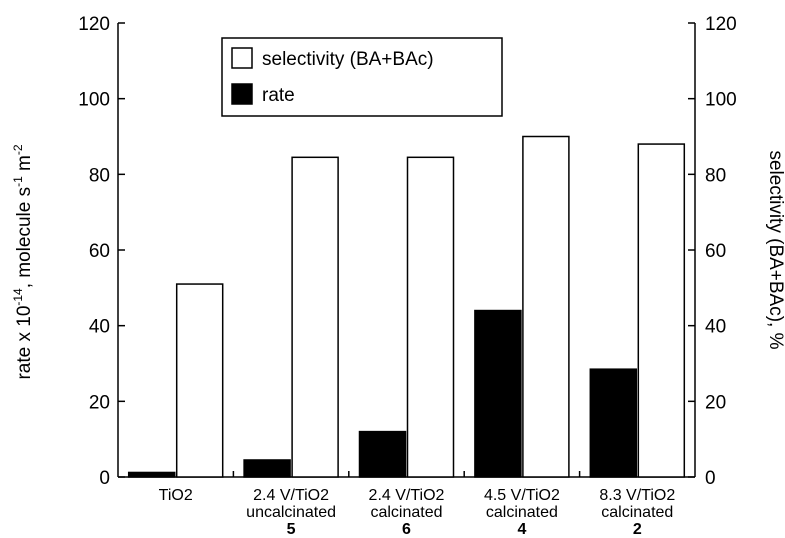 This screenshot has height=538, width=785. Describe the element at coordinates (637, 512) in the screenshot. I see `x-tick-sublabel-4: calcinated` at that location.